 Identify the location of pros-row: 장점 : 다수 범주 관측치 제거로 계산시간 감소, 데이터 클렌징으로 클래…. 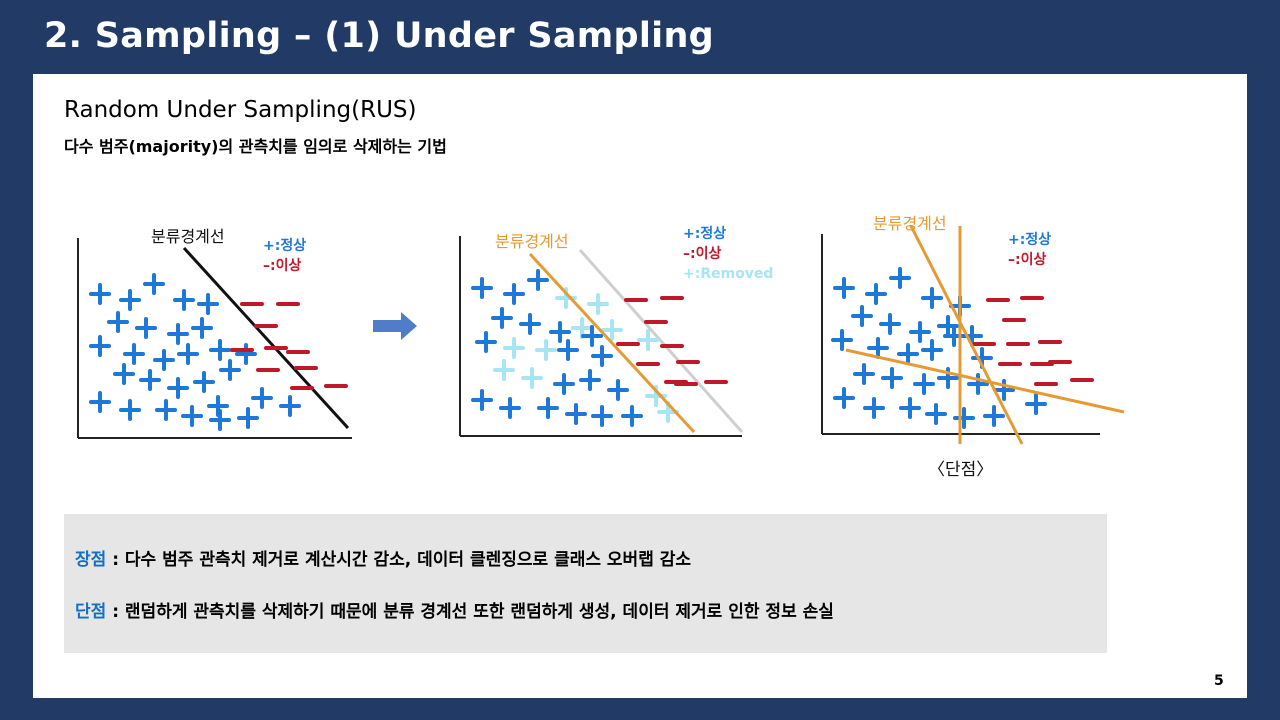
(383, 557).